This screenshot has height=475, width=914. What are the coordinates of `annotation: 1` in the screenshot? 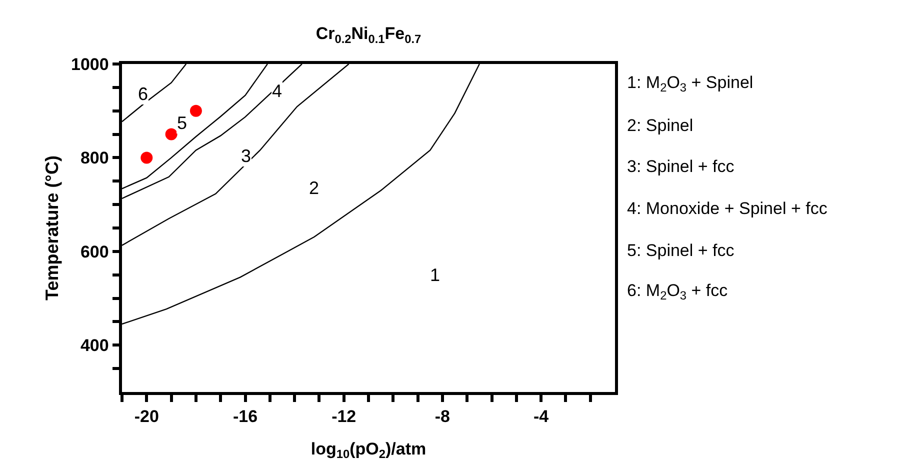 It's located at (435, 275).